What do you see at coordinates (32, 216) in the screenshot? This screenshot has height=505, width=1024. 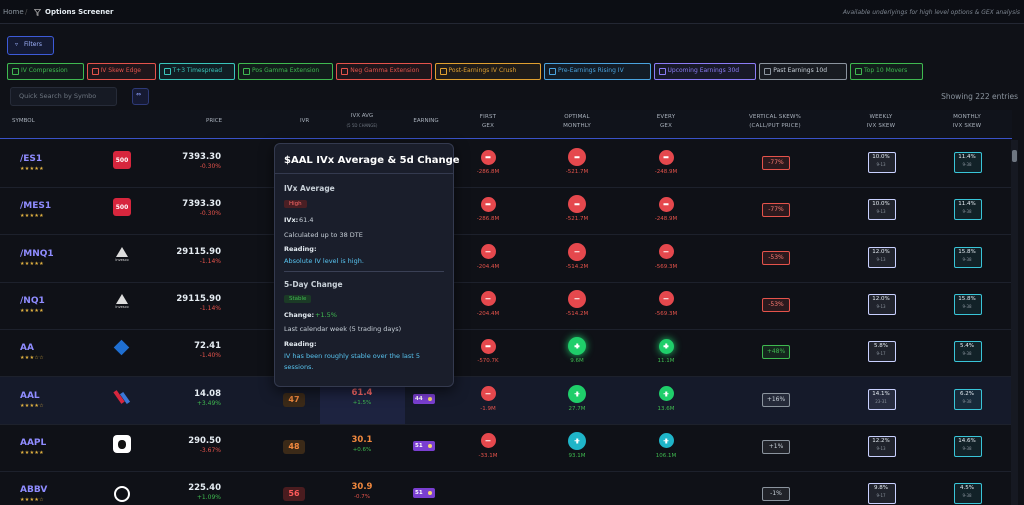 I see `rating-stars: ★★★★★` at bounding box center [32, 216].